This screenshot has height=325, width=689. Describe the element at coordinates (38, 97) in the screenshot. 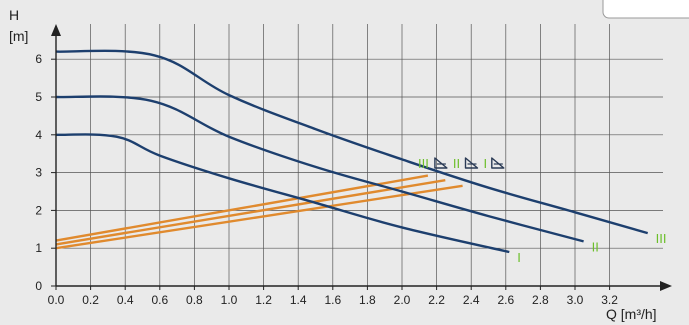

I see `y-tick-label: 5` at that location.